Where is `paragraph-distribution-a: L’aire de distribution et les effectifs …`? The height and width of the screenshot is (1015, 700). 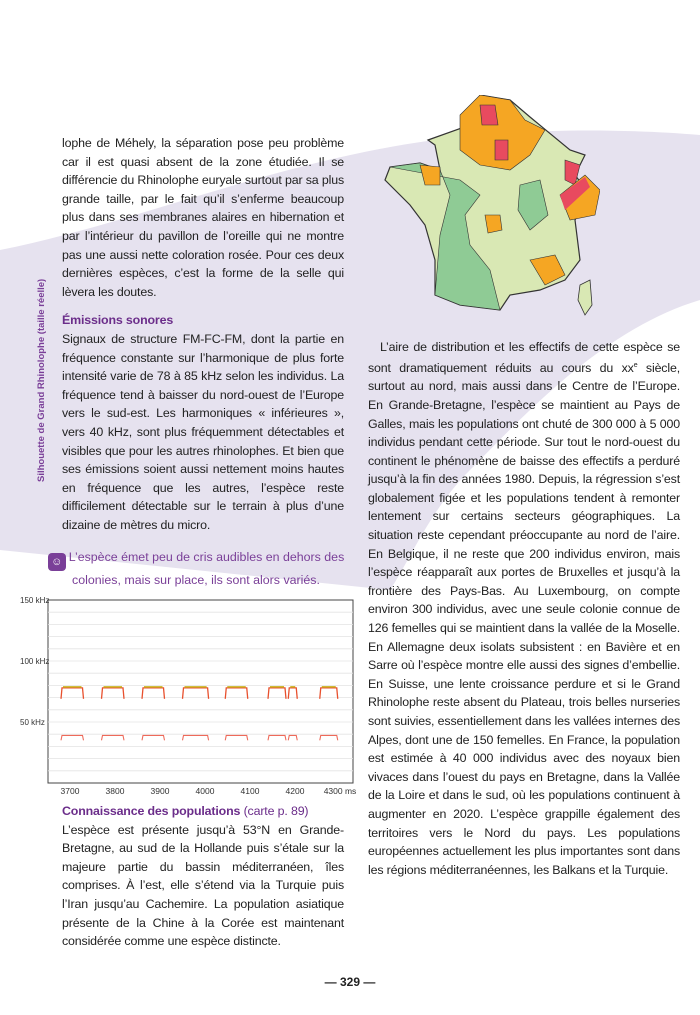 paragraph-distribution-a: L’aire de distribution et les effectifs … is located at coordinates (524, 357).